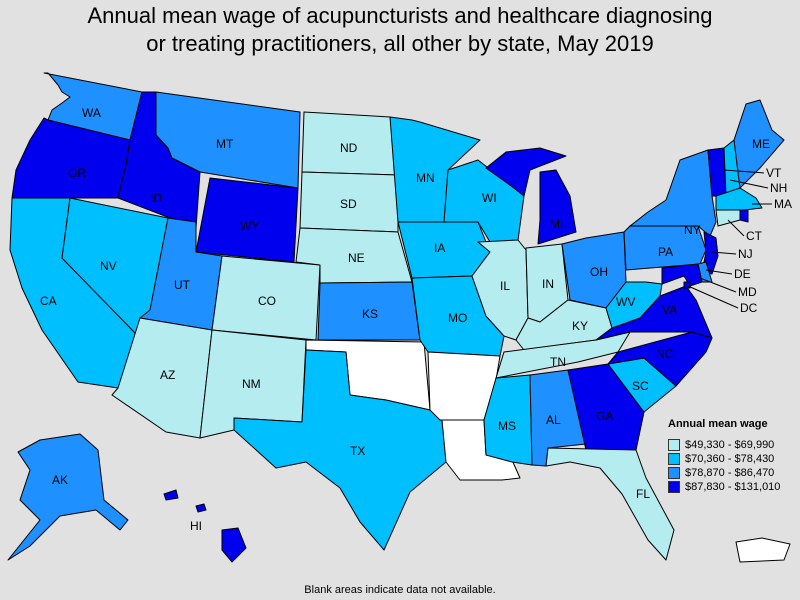 The width and height of the screenshot is (800, 600). Describe the element at coordinates (640, 386) in the screenshot. I see `label-sc: SC` at that location.